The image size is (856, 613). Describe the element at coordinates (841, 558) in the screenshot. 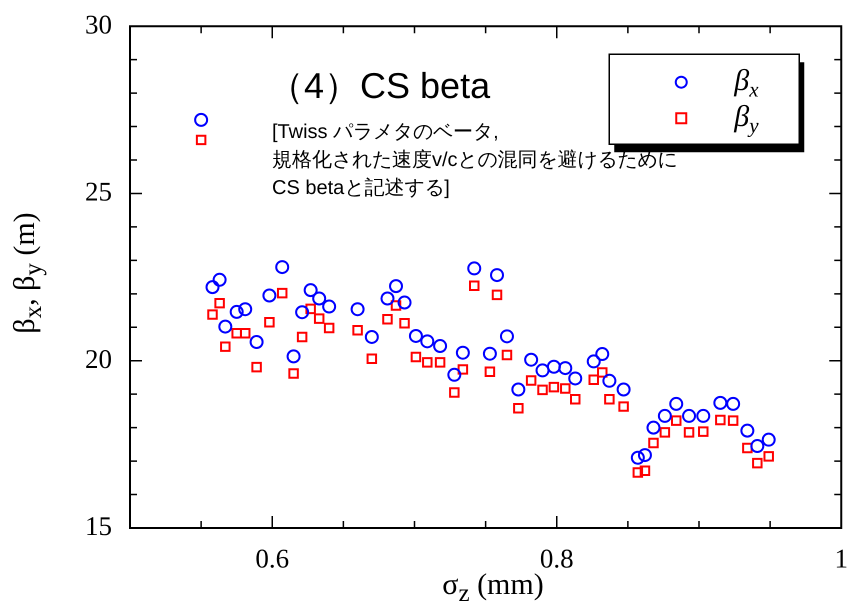

I see `x-tick-label: 1` at that location.